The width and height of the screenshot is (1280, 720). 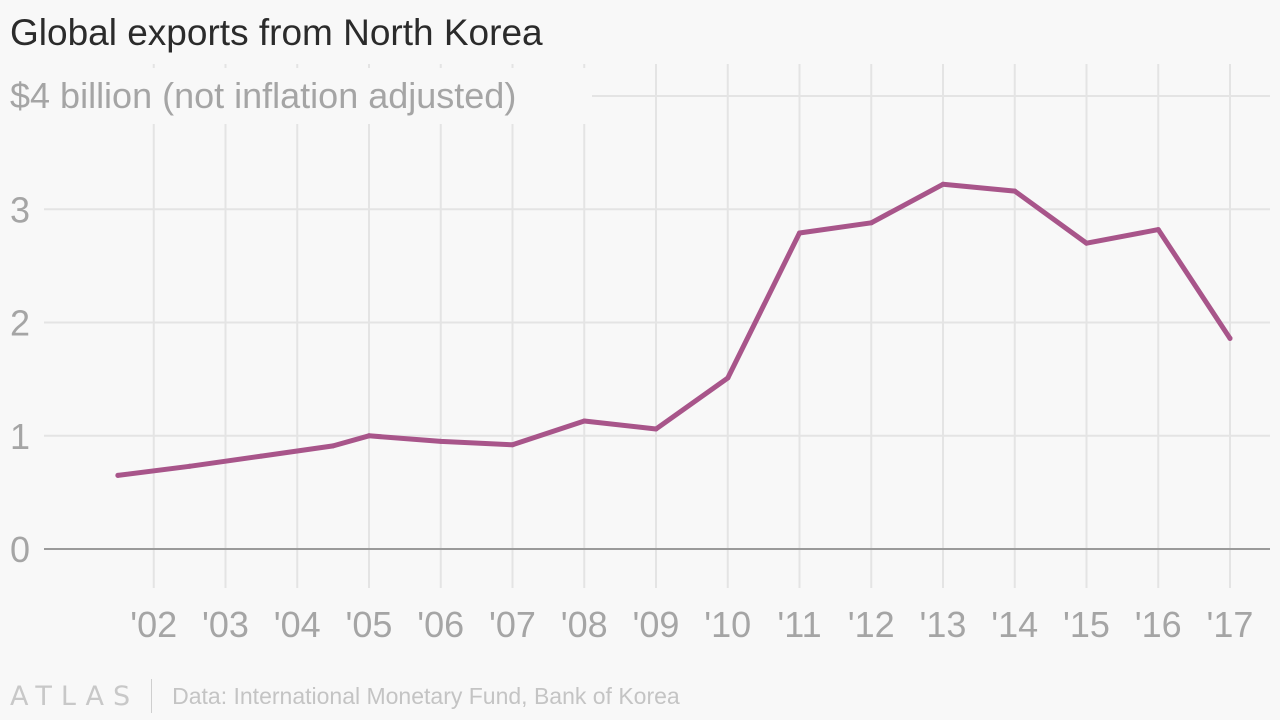 I want to click on atlas-logo: ATLAS, so click(x=75, y=696).